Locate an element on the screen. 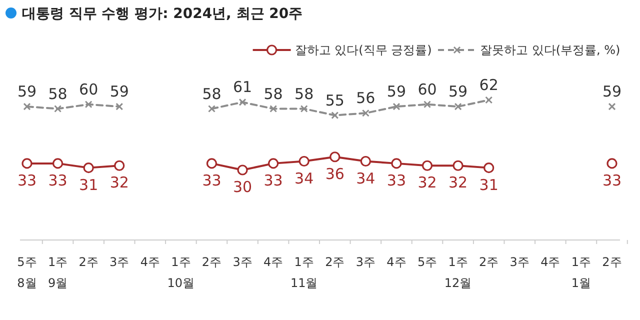  data-label: 36 is located at coordinates (334, 173).